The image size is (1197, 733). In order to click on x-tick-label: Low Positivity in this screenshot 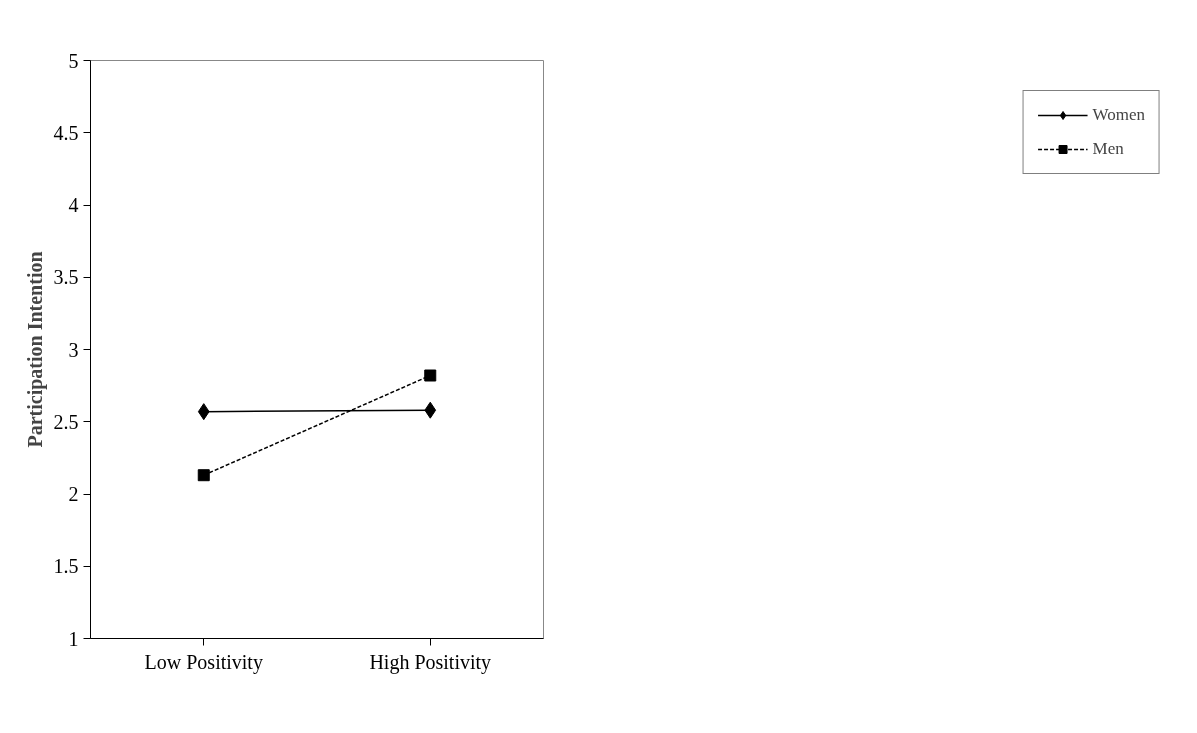, I will do `click(203, 662)`.